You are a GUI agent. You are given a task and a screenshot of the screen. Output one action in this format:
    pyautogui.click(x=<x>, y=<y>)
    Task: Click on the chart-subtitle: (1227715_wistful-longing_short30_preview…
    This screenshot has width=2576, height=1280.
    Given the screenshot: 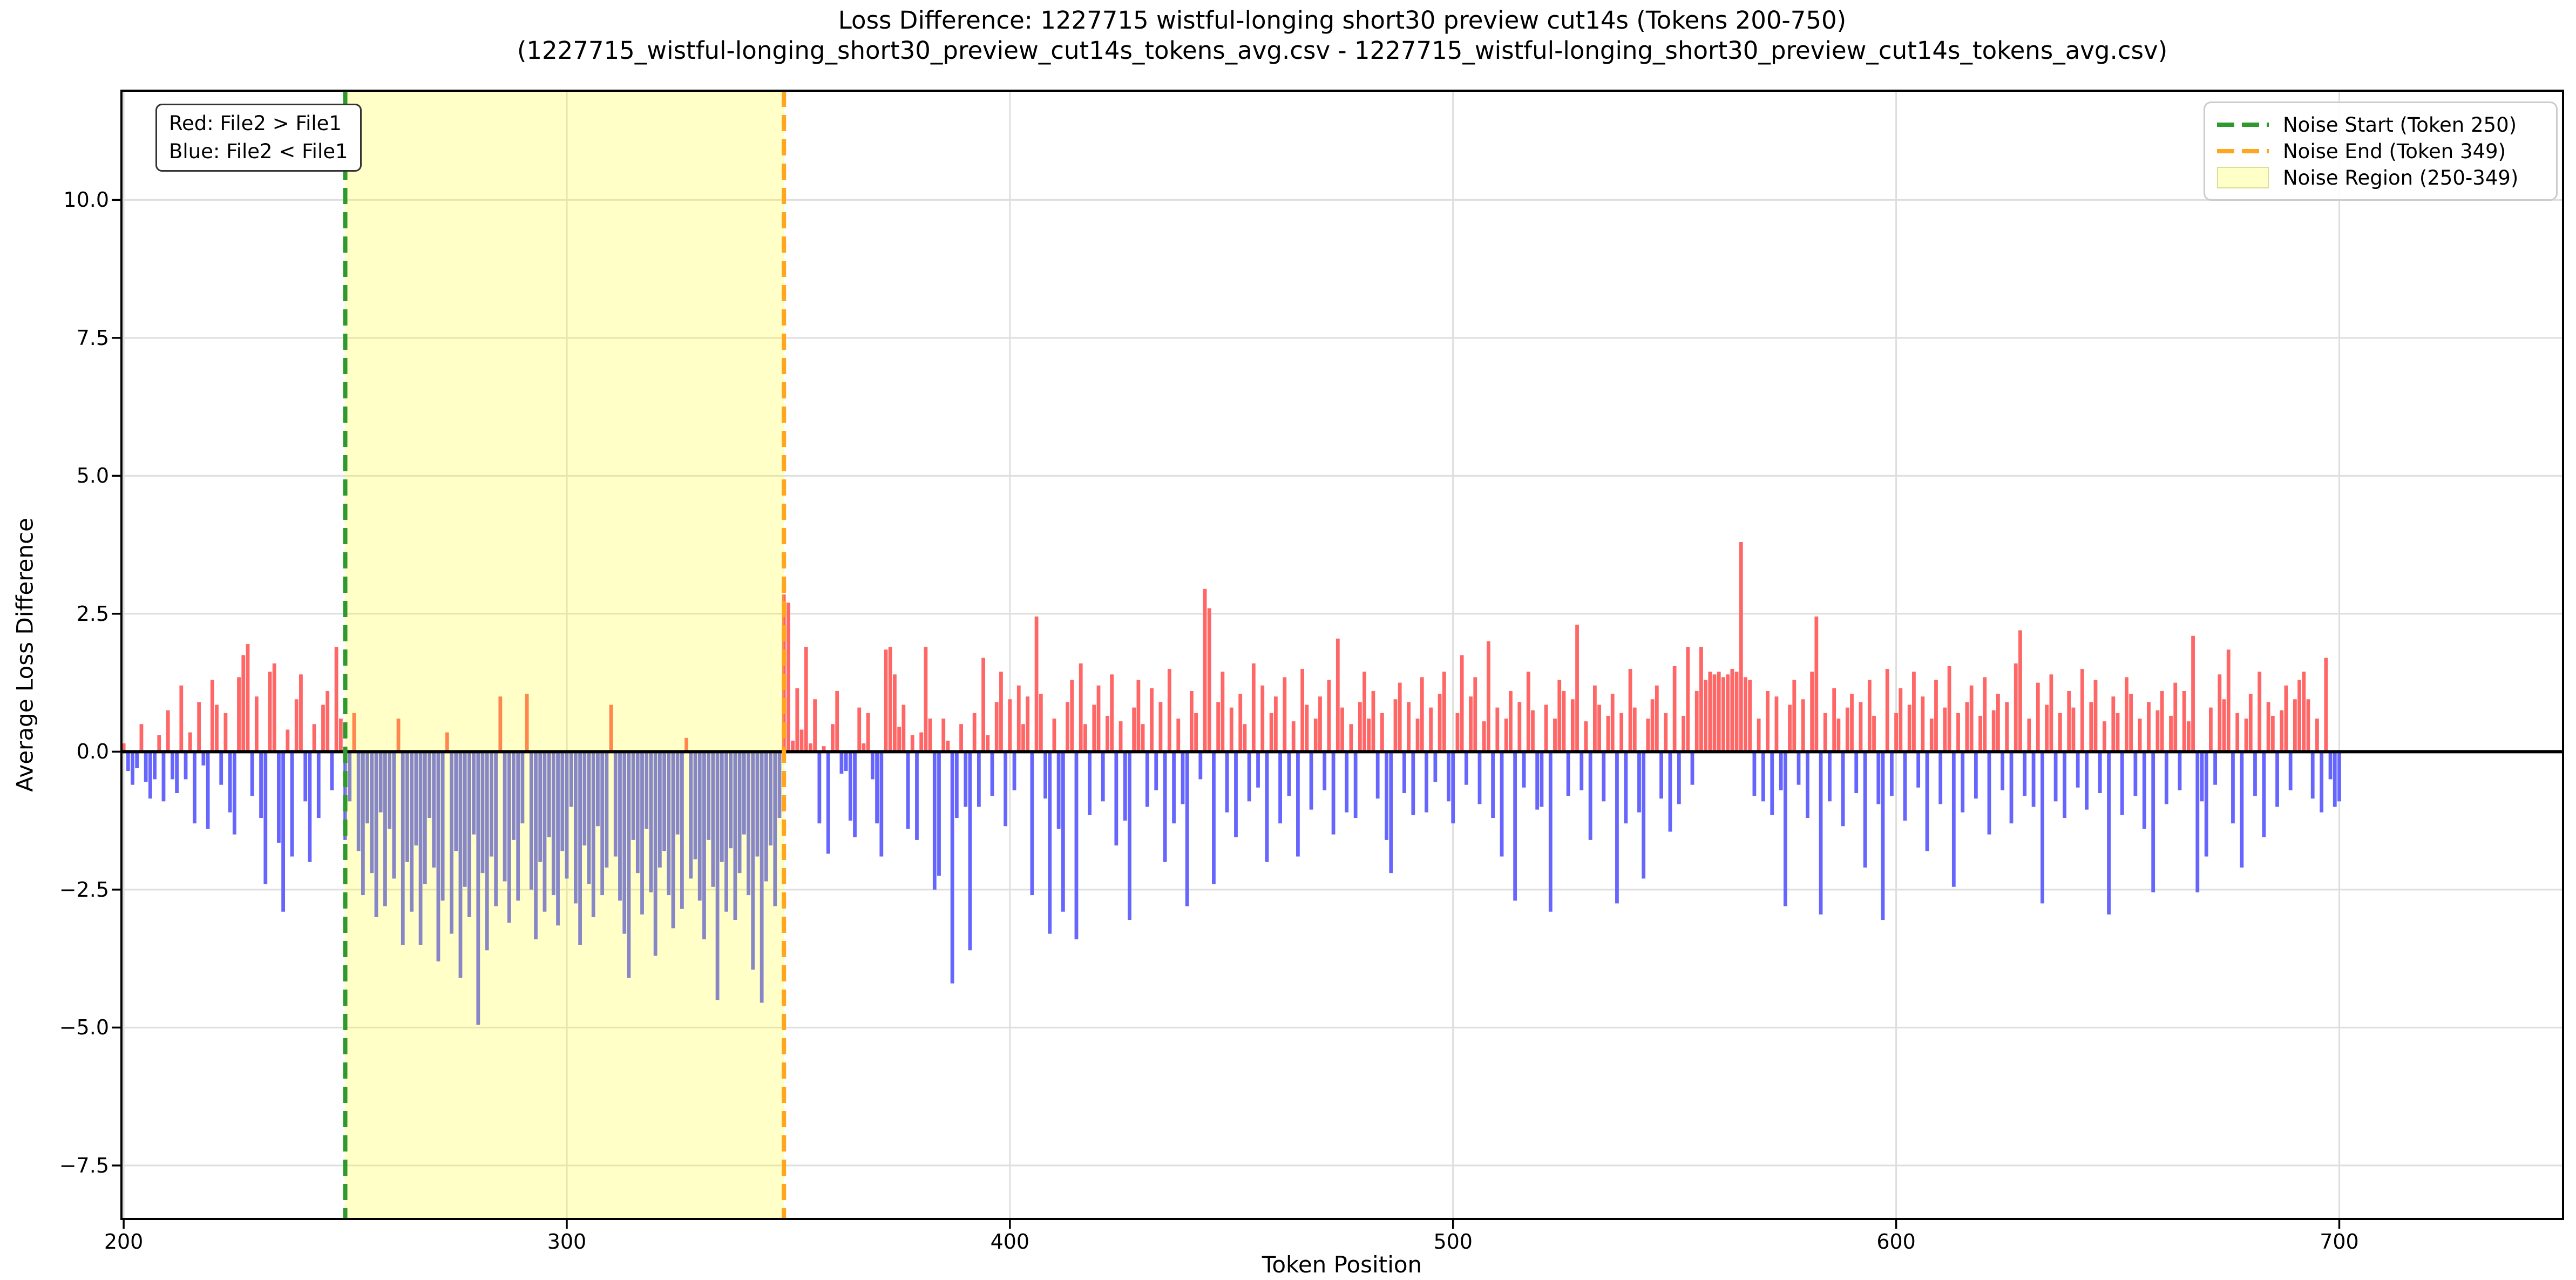 What is the action you would take?
    pyautogui.click(x=1343, y=50)
    